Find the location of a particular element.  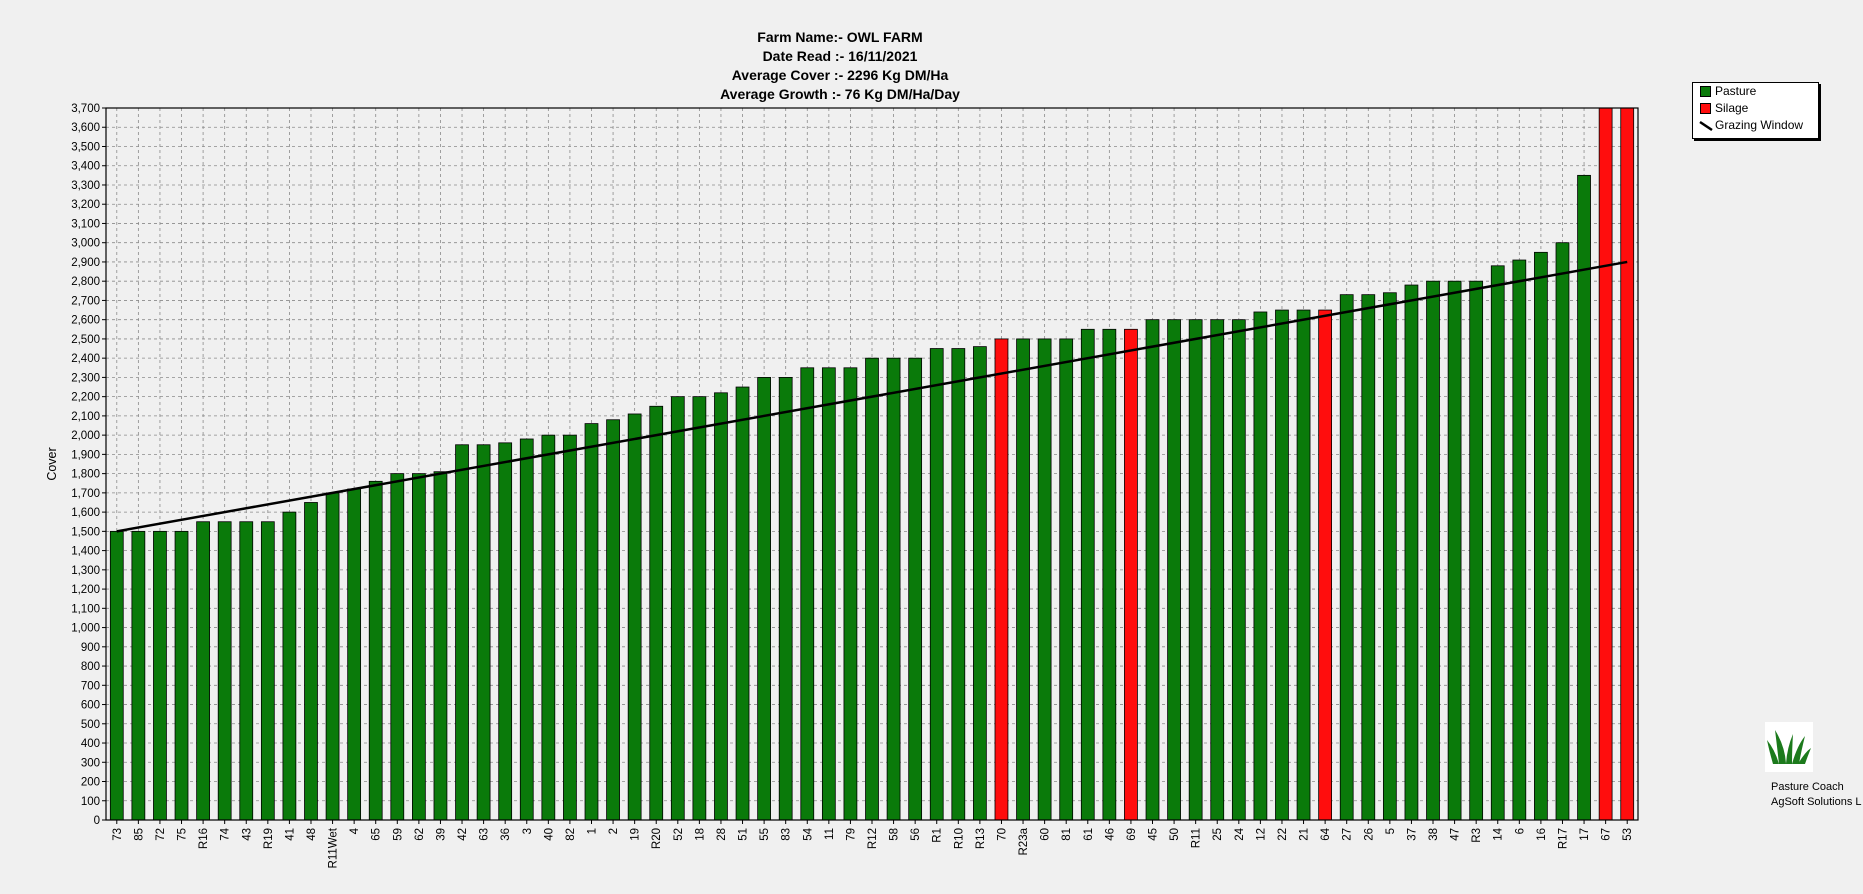

grass-logo-icon is located at coordinates (1789, 747).